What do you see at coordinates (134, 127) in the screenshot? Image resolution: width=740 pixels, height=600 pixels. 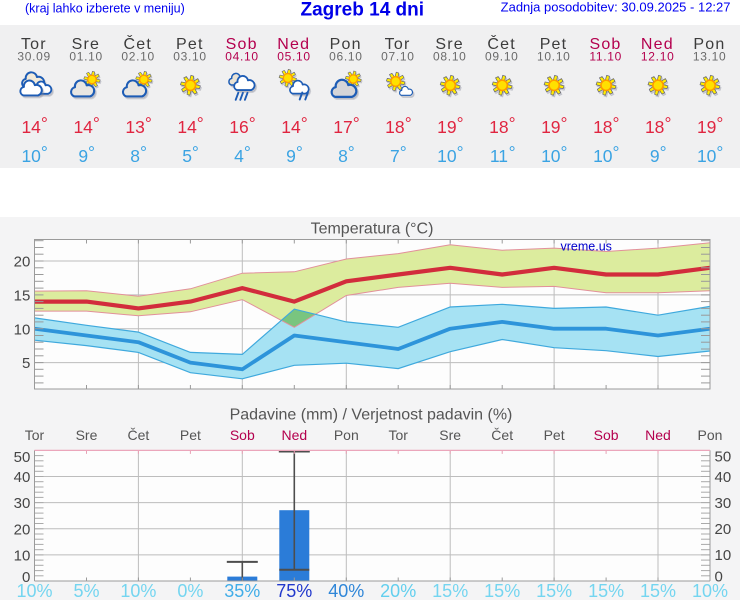 I see `svg-text: 13` at bounding box center [134, 127].